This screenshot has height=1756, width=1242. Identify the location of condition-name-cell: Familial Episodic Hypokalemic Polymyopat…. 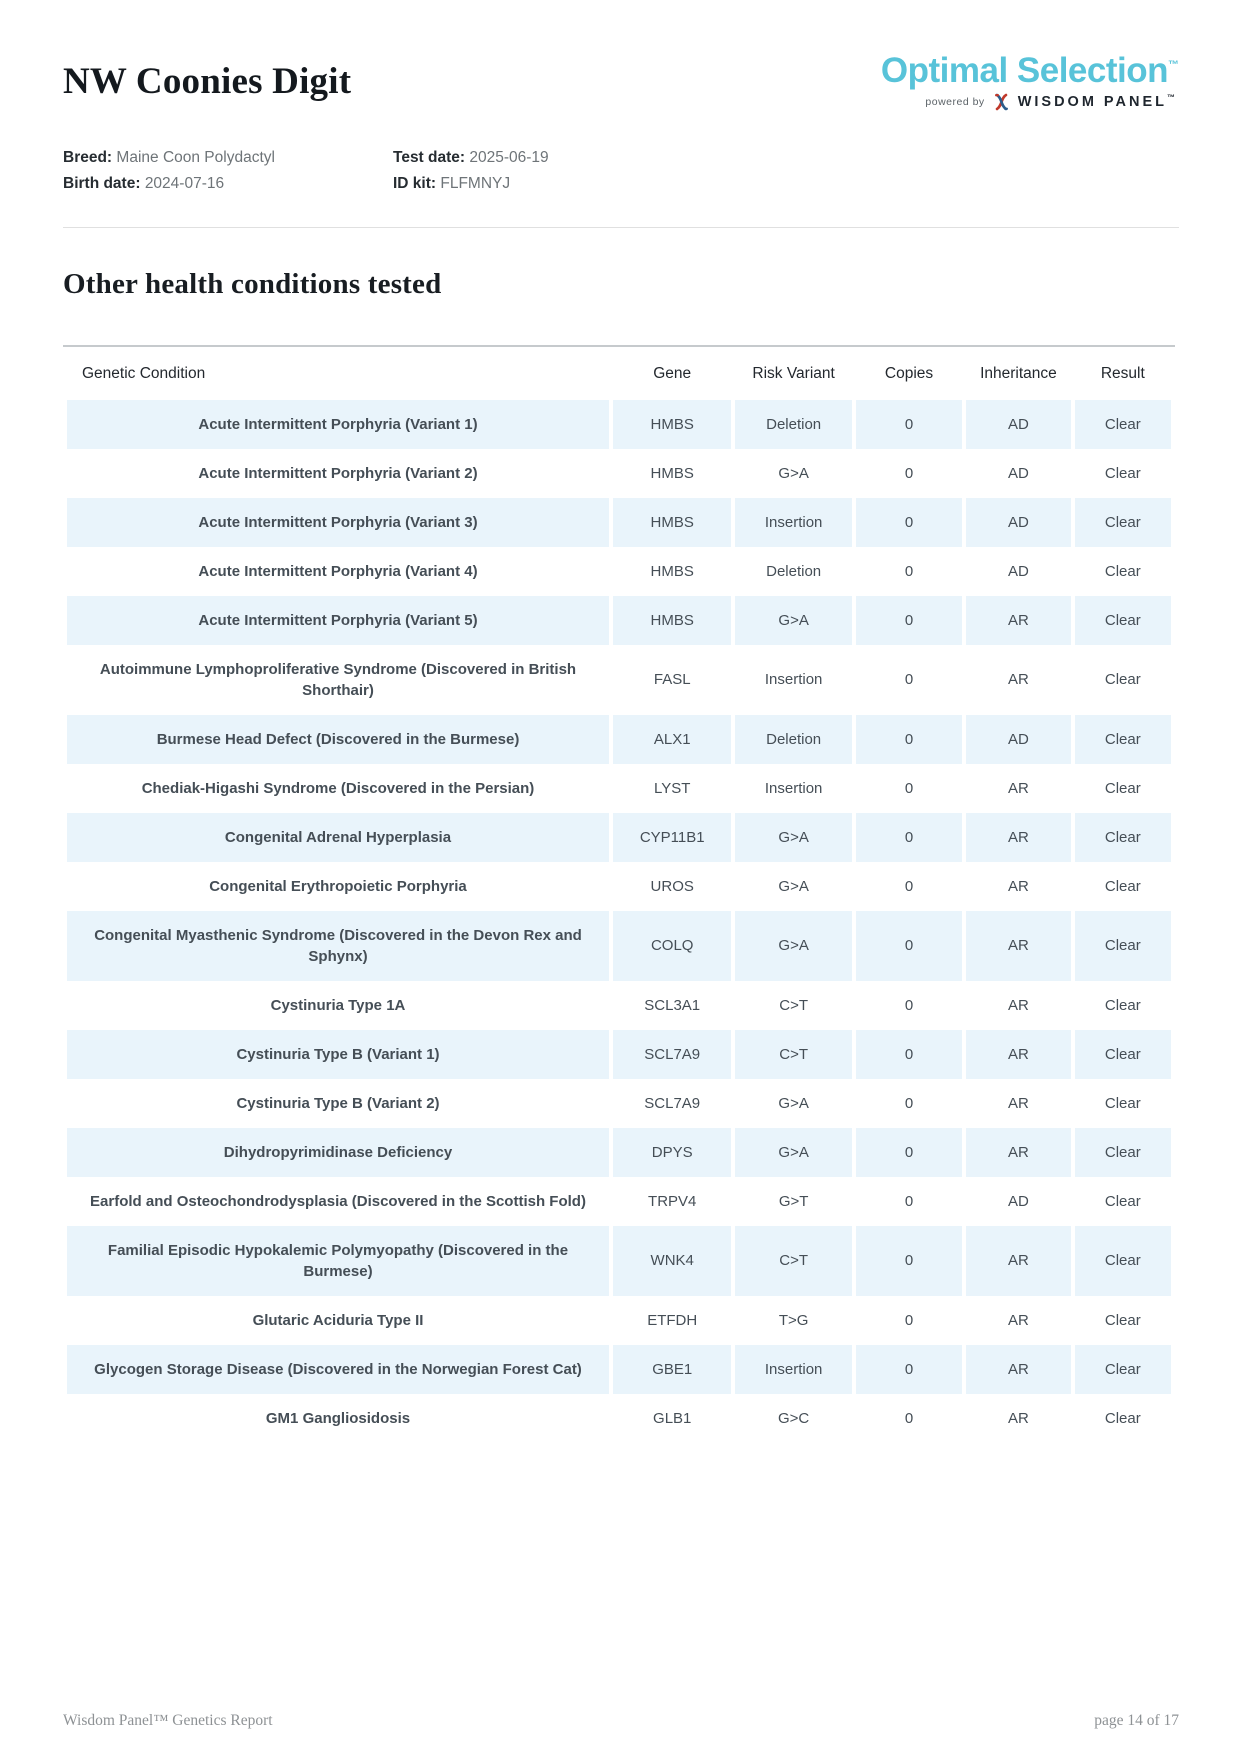
(338, 1260).